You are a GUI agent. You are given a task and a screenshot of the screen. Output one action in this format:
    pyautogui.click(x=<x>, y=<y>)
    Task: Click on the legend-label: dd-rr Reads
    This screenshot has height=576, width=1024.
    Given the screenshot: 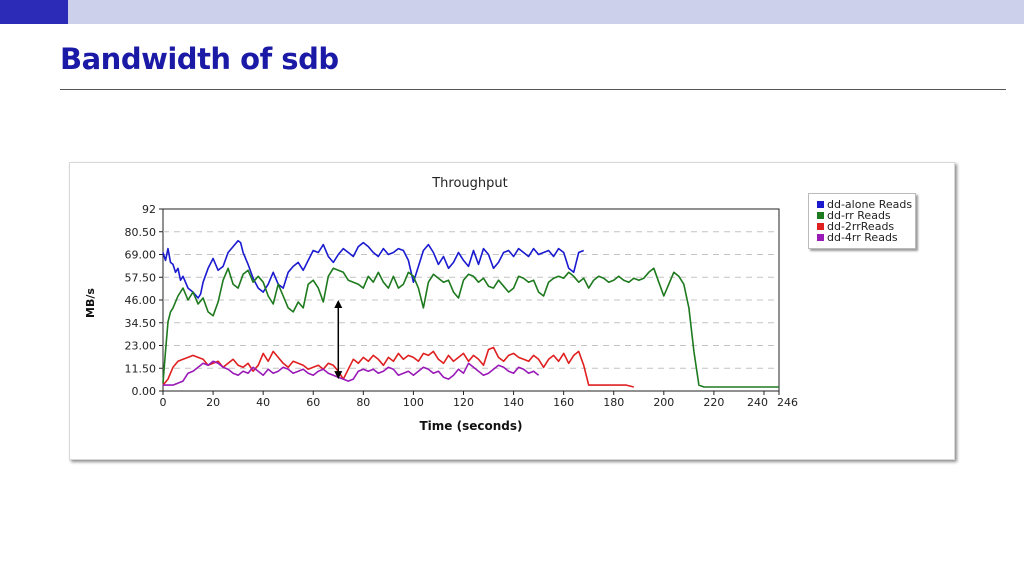 What is the action you would take?
    pyautogui.click(x=859, y=215)
    